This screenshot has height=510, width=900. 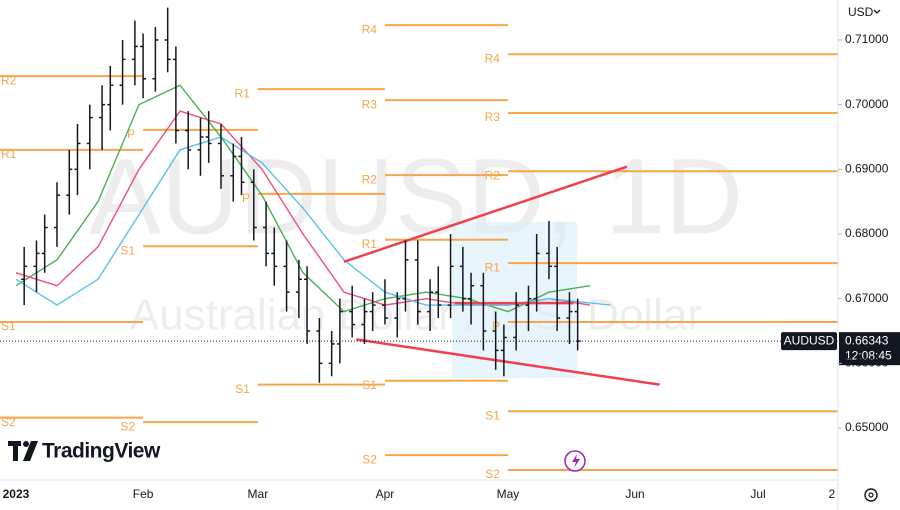 What do you see at coordinates (861, 12) in the screenshot?
I see `currency: USD` at bounding box center [861, 12].